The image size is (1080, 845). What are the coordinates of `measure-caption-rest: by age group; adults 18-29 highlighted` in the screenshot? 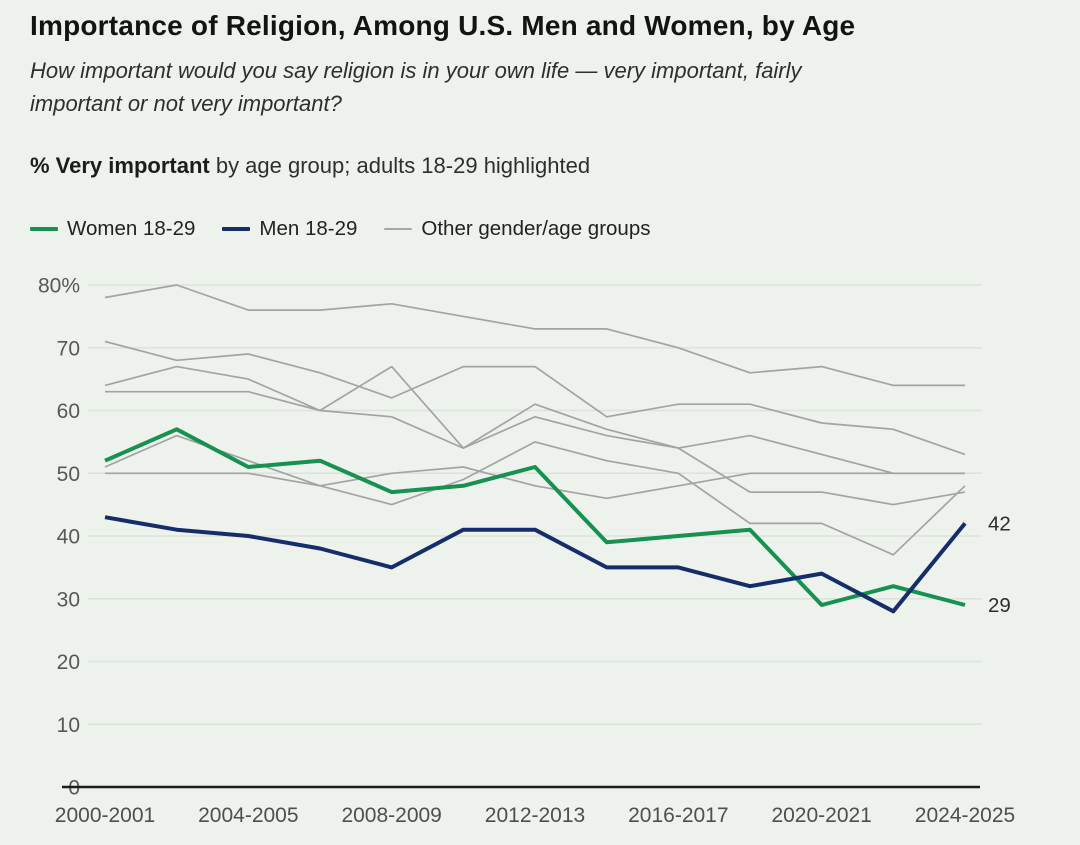 It's located at (400, 165).